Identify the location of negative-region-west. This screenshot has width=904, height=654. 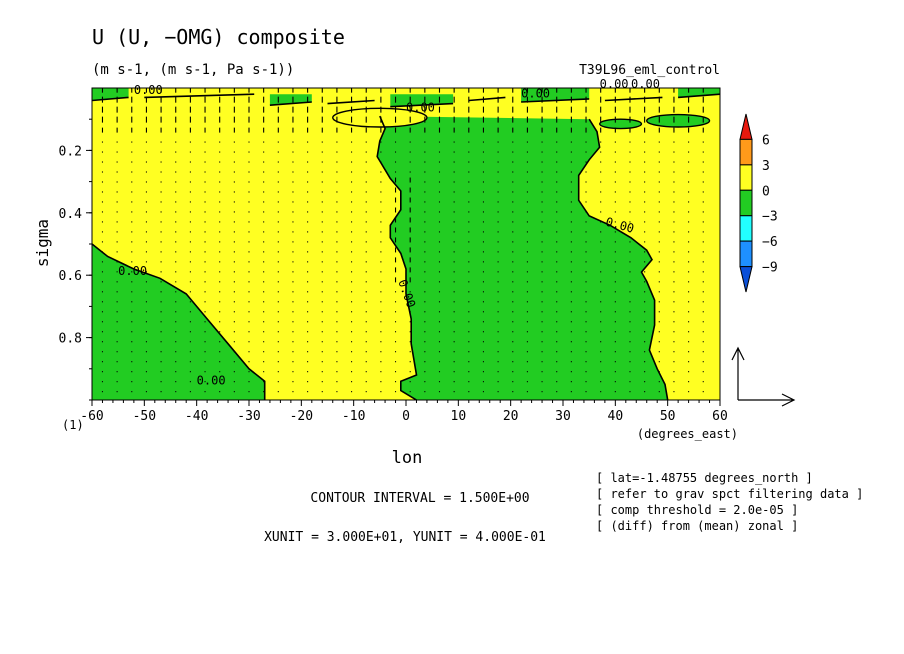
(178, 322).